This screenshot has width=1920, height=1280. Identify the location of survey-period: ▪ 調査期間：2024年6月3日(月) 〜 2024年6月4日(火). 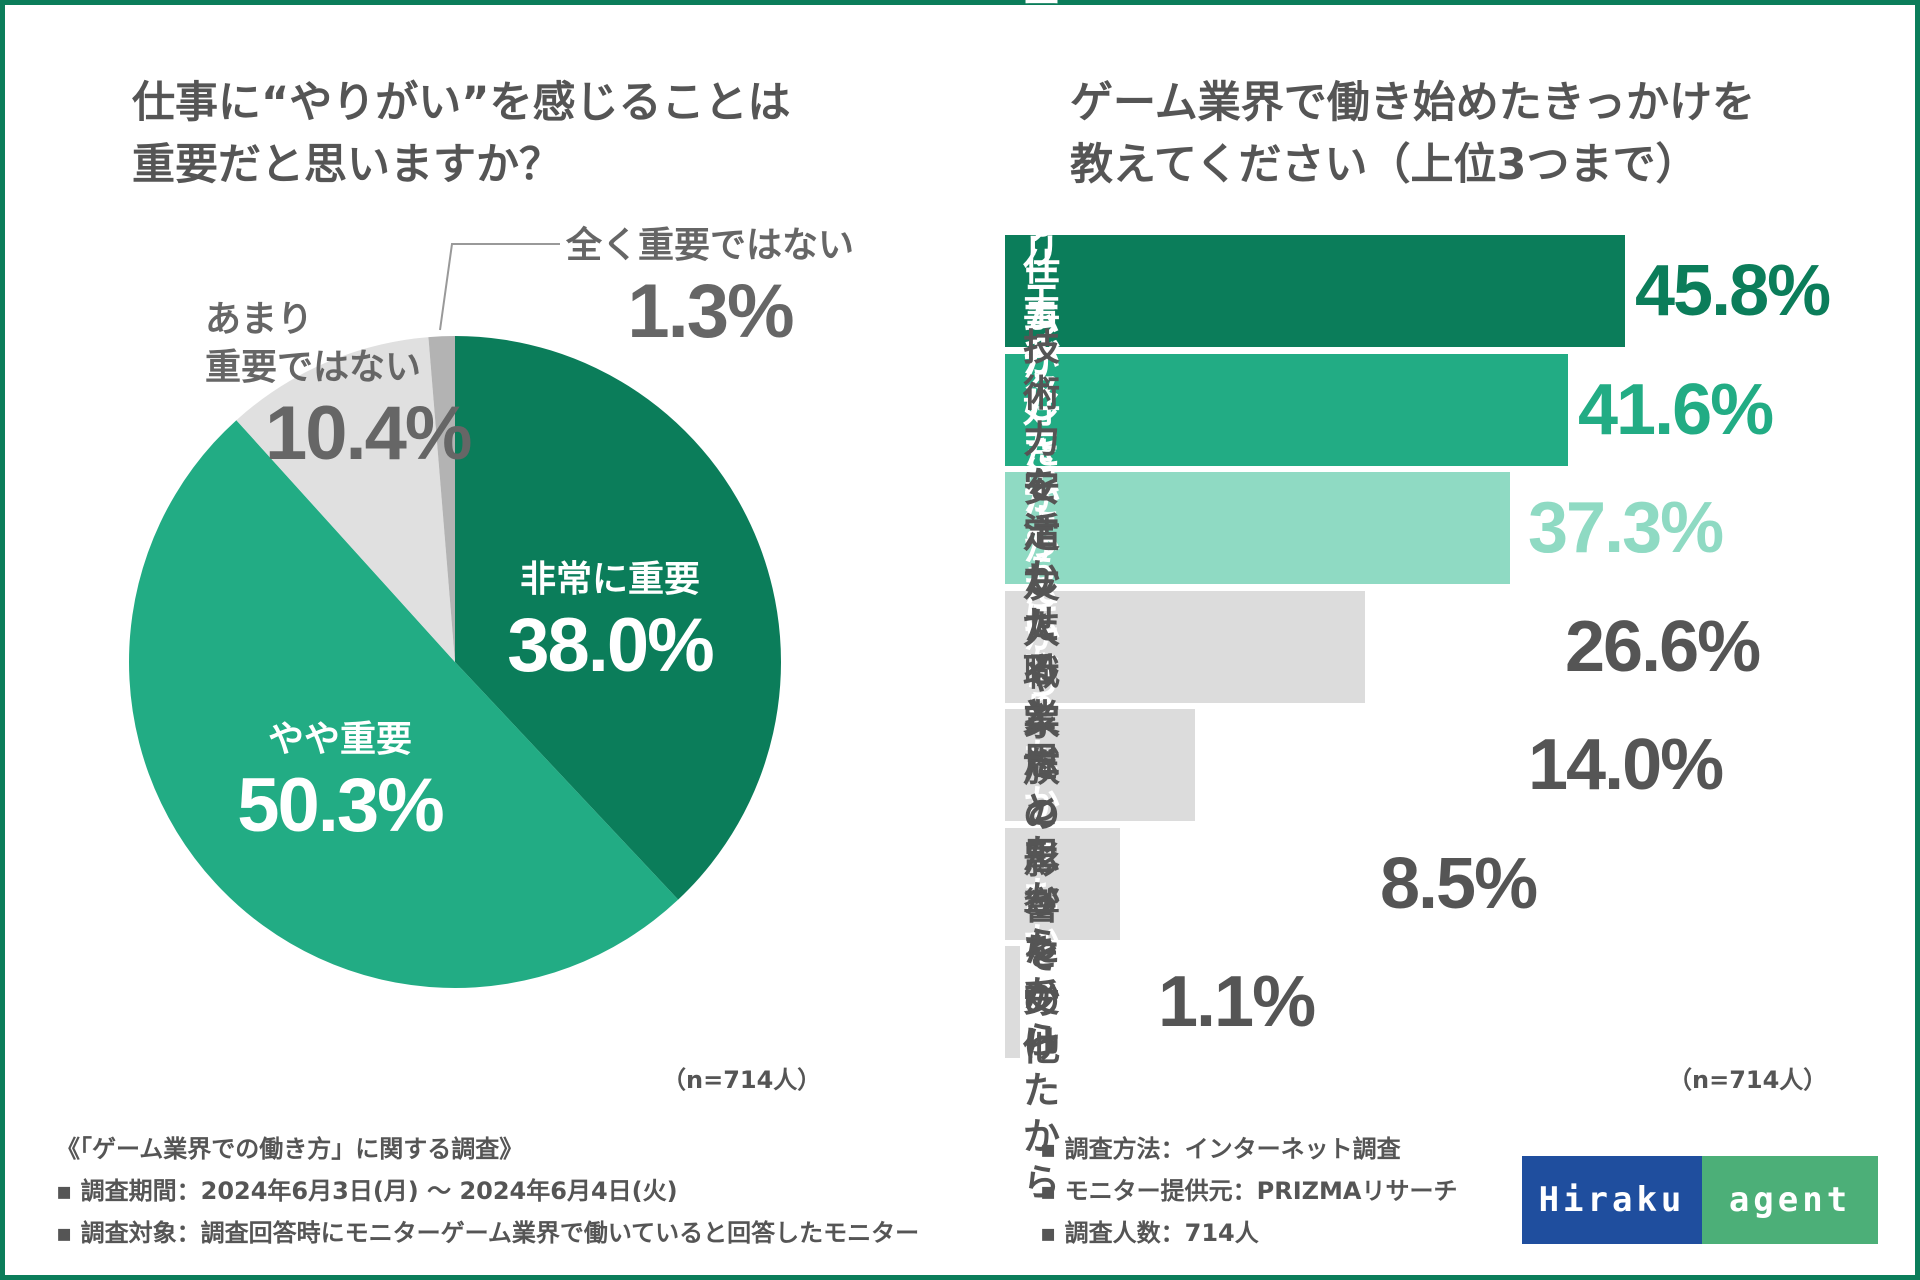
(367, 1191).